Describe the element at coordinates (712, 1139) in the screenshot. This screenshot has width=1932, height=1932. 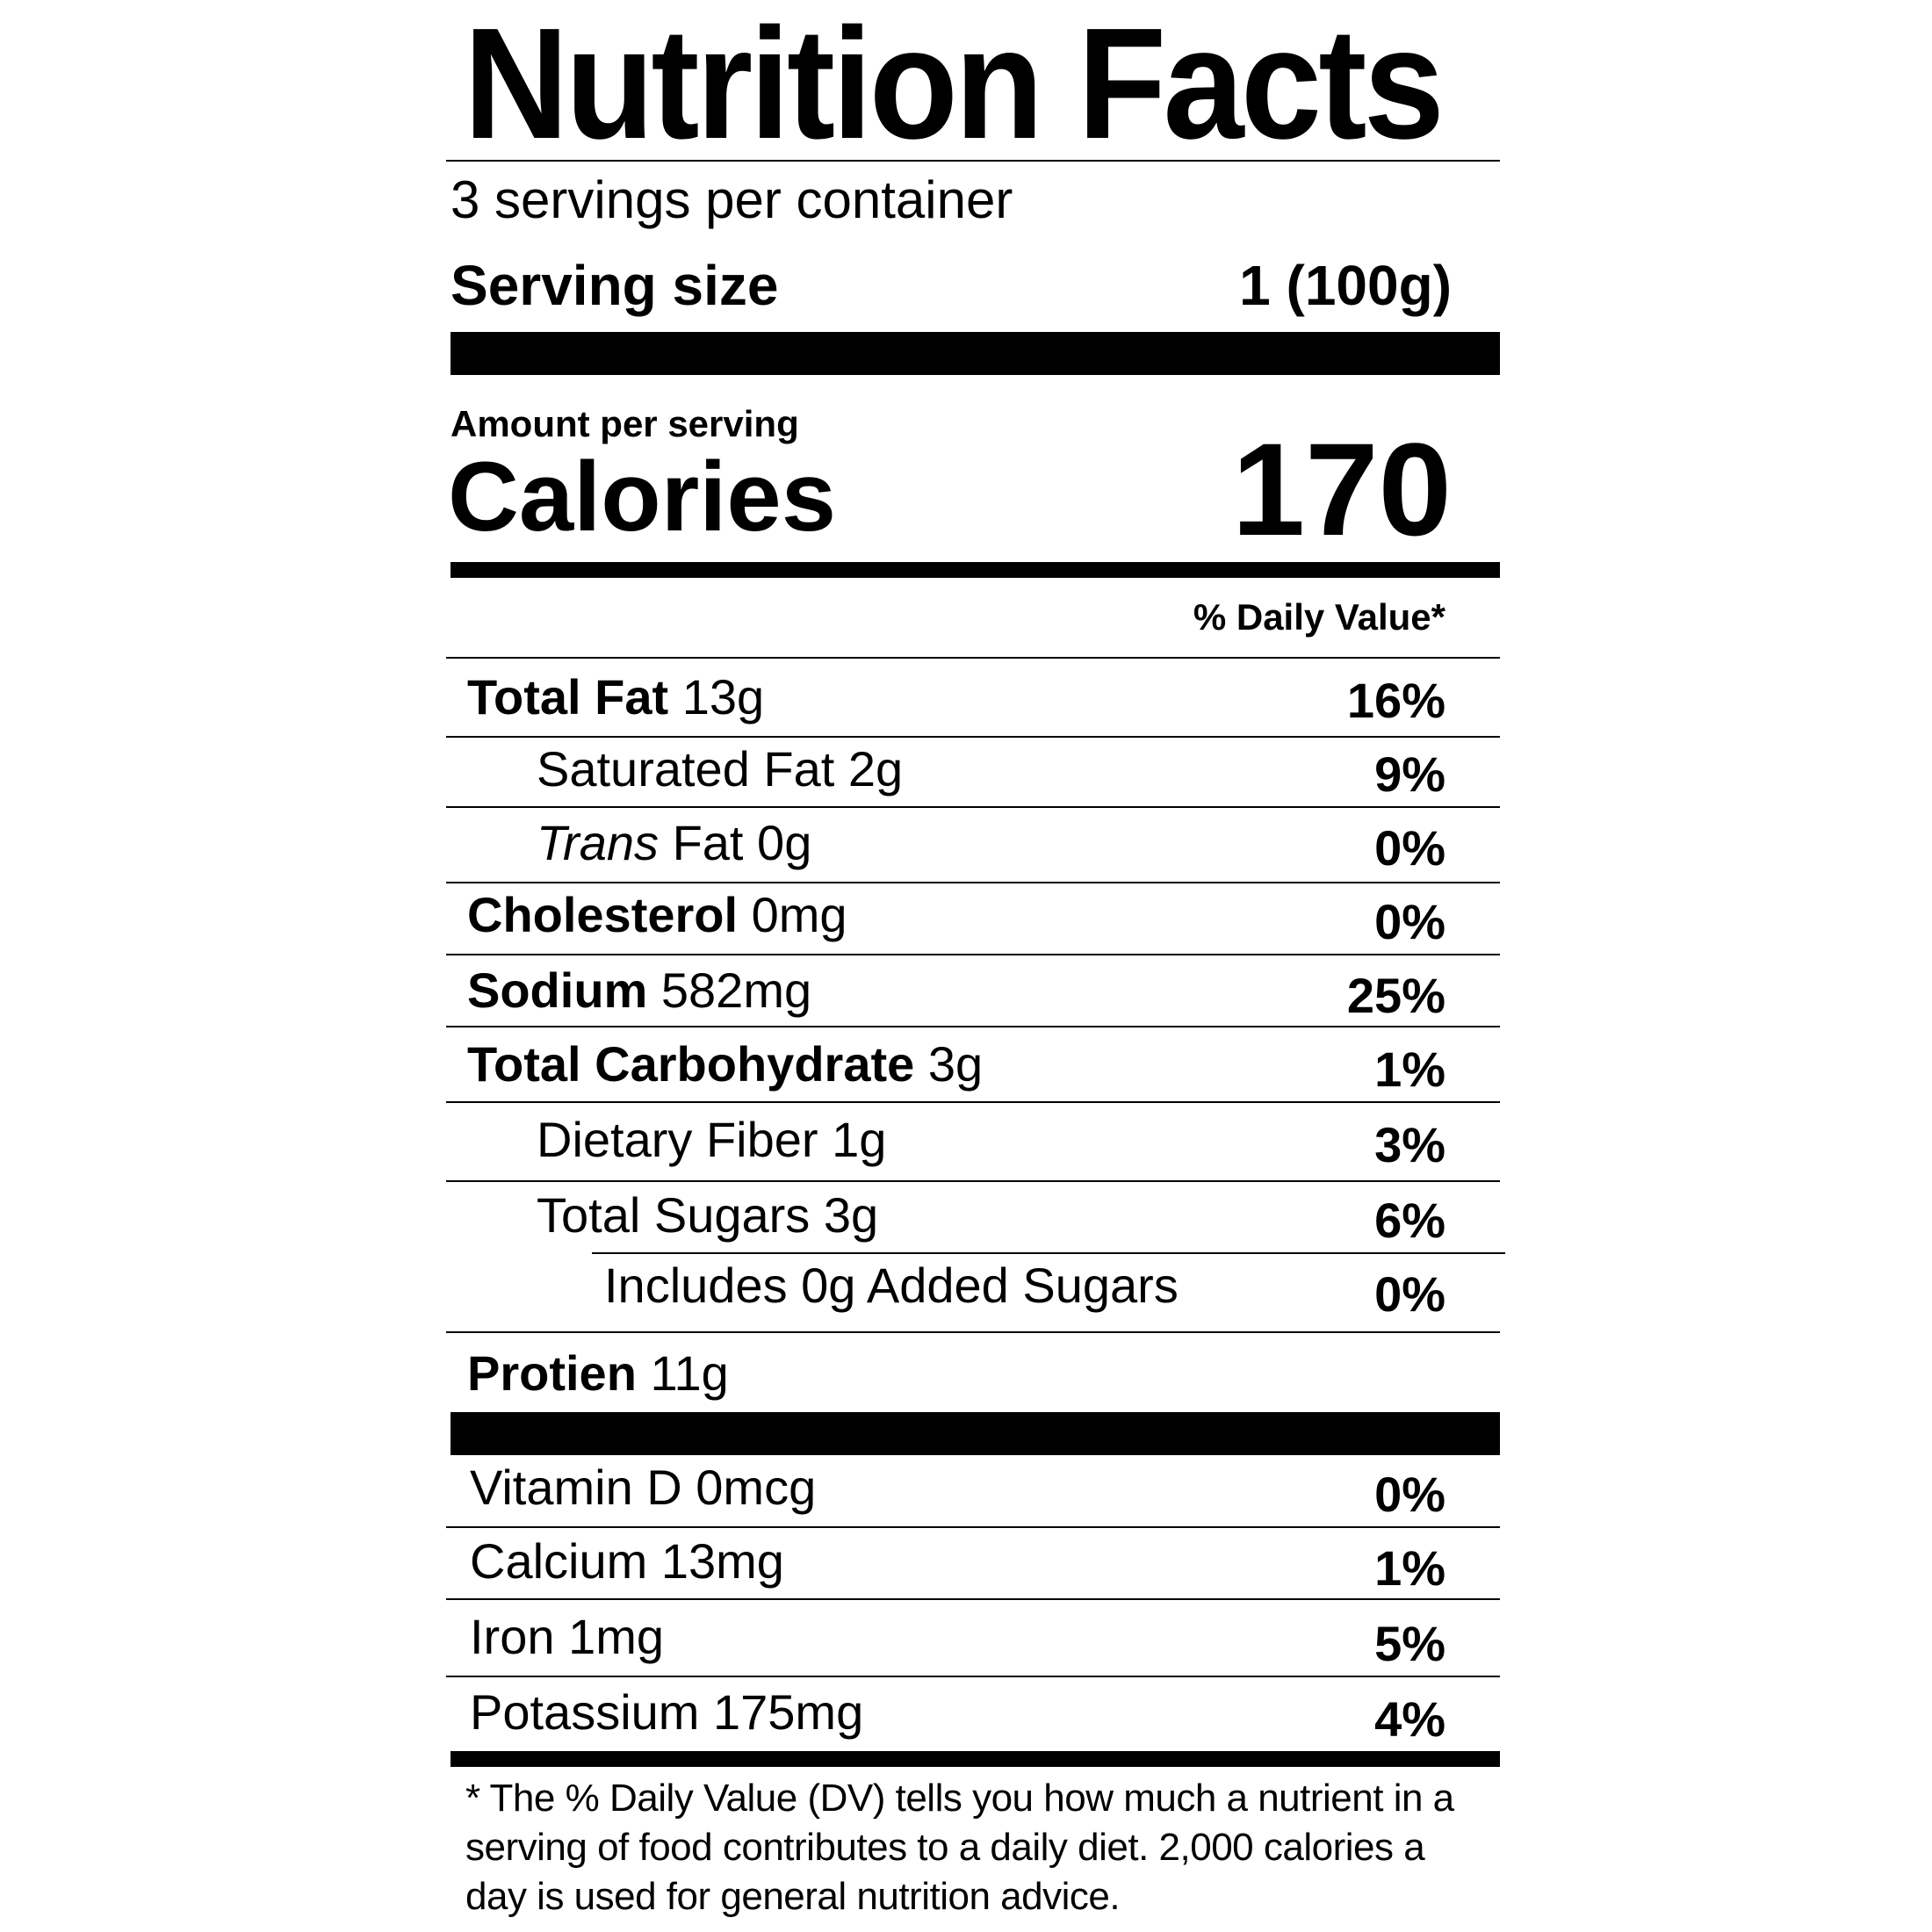
I see `nutrient-dietary-fiber: Dietary Fiber 1g` at that location.